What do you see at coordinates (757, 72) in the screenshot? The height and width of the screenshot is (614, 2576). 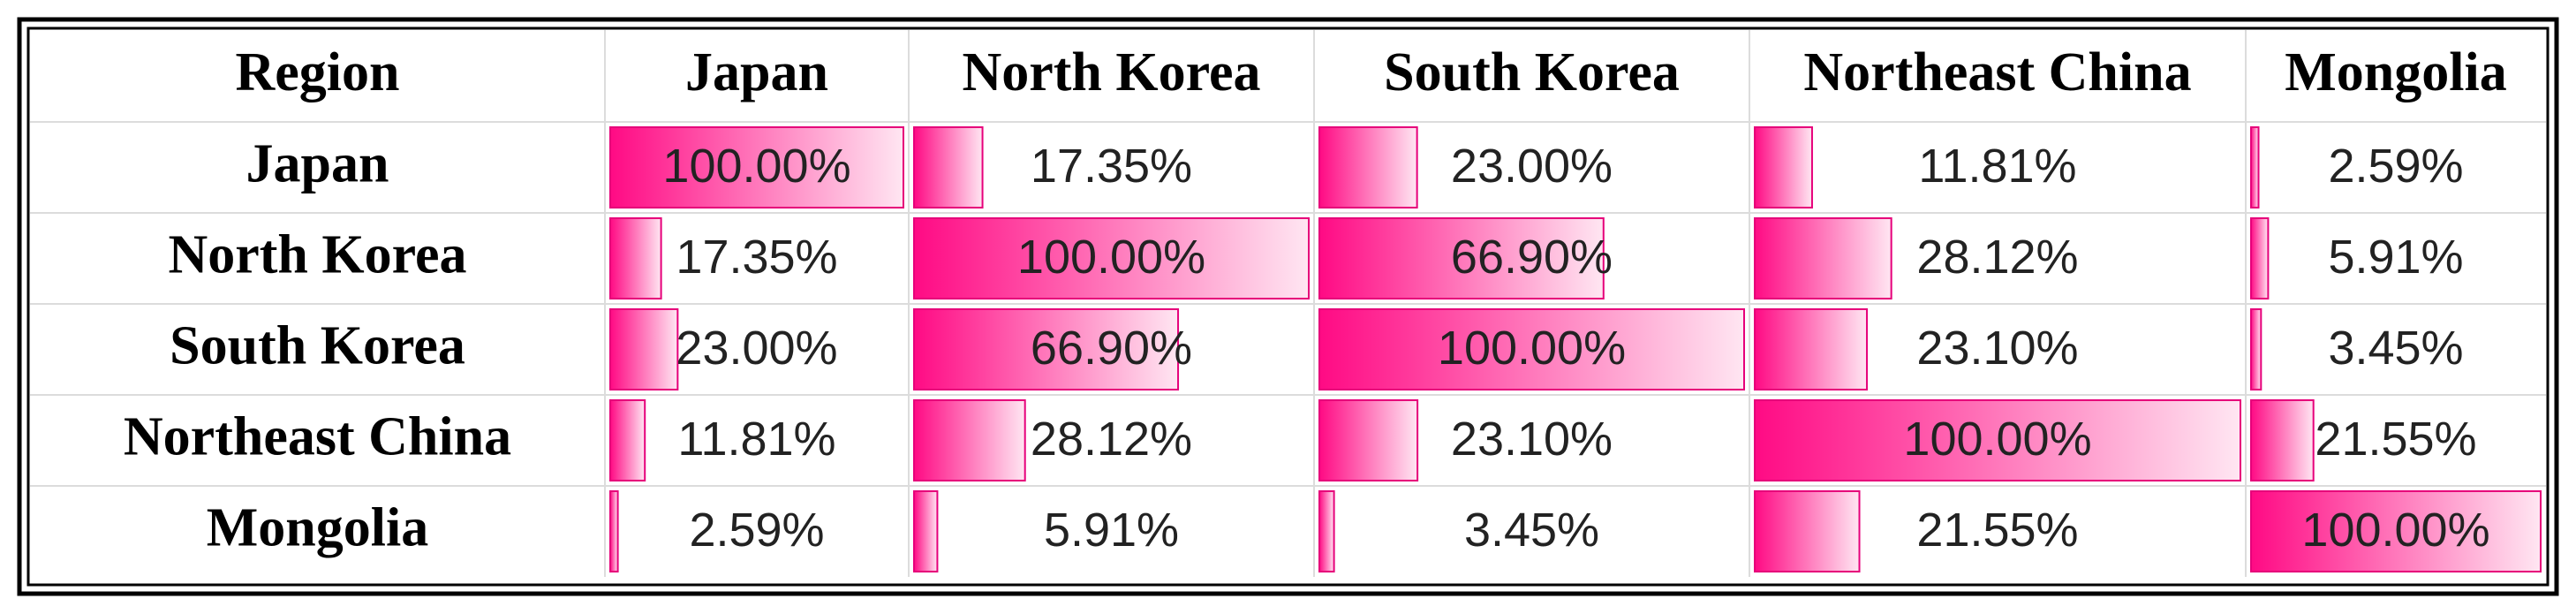 I see `column-header: Japan` at bounding box center [757, 72].